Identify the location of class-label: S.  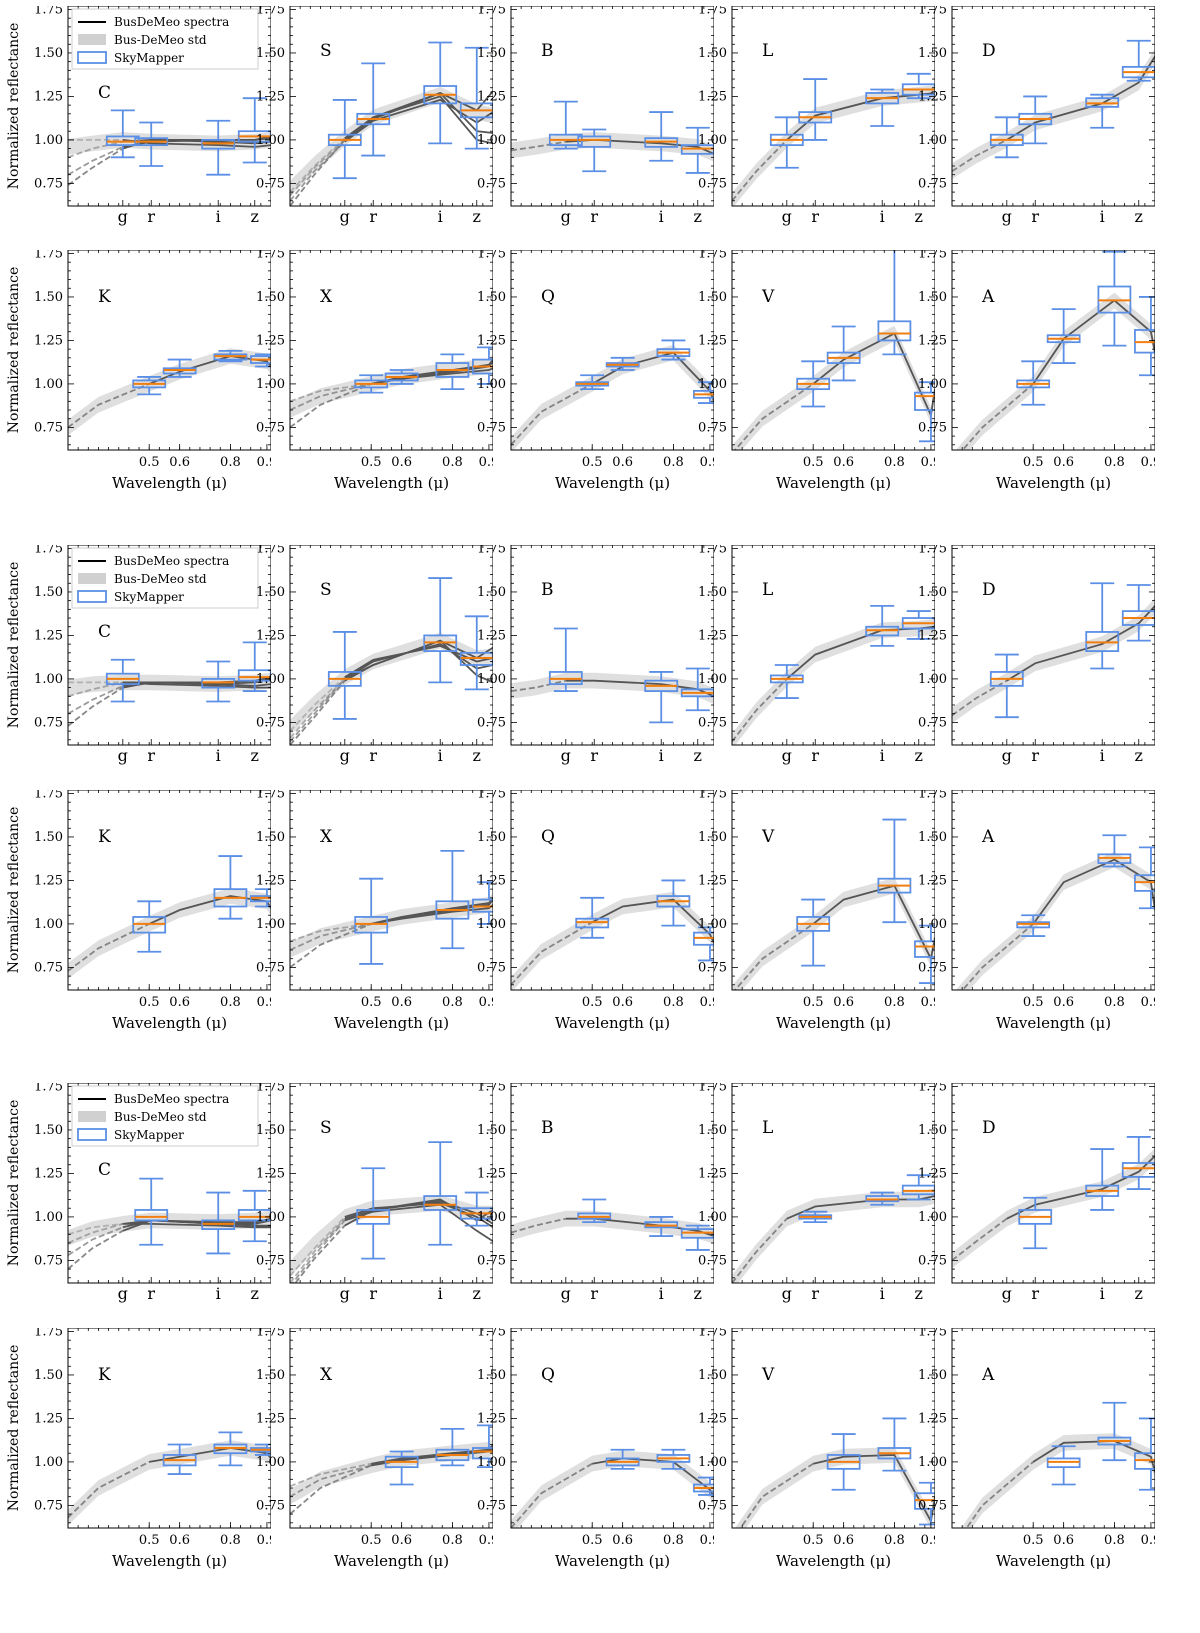
(326, 1128).